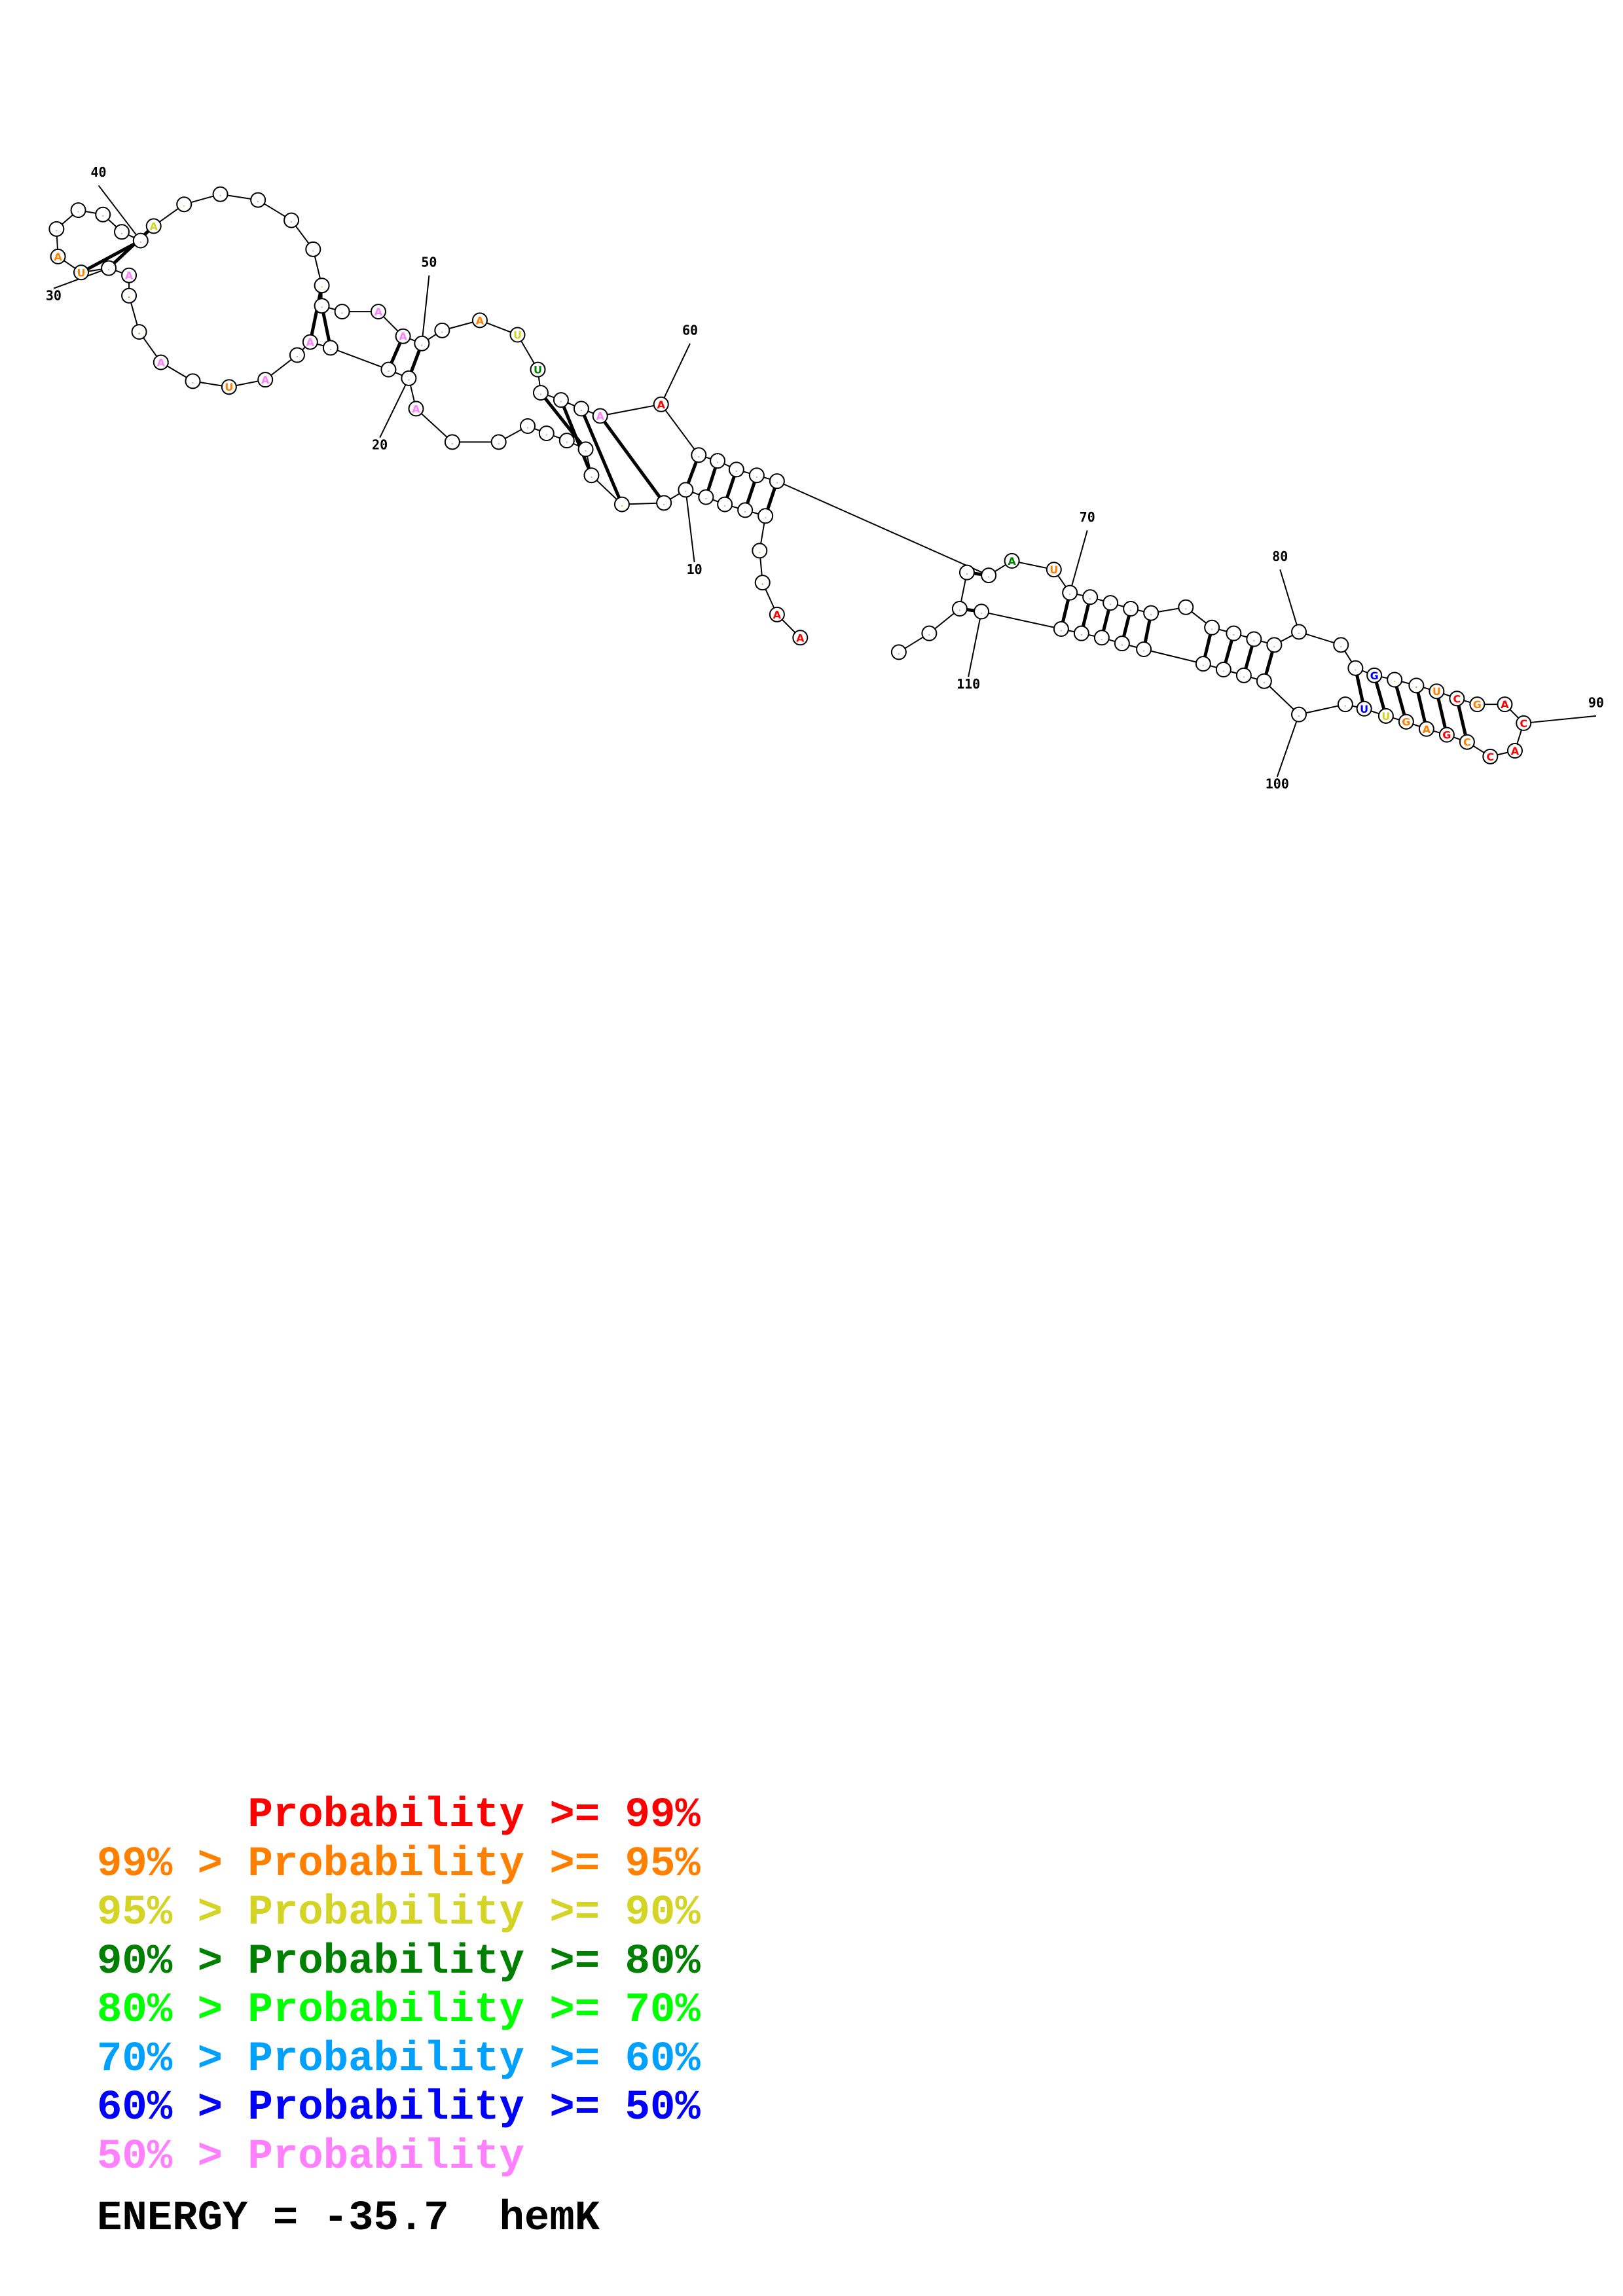 The height and width of the screenshot is (2296, 1623). What do you see at coordinates (1477, 704) in the screenshot?
I see `nucleotide-node: G` at bounding box center [1477, 704].